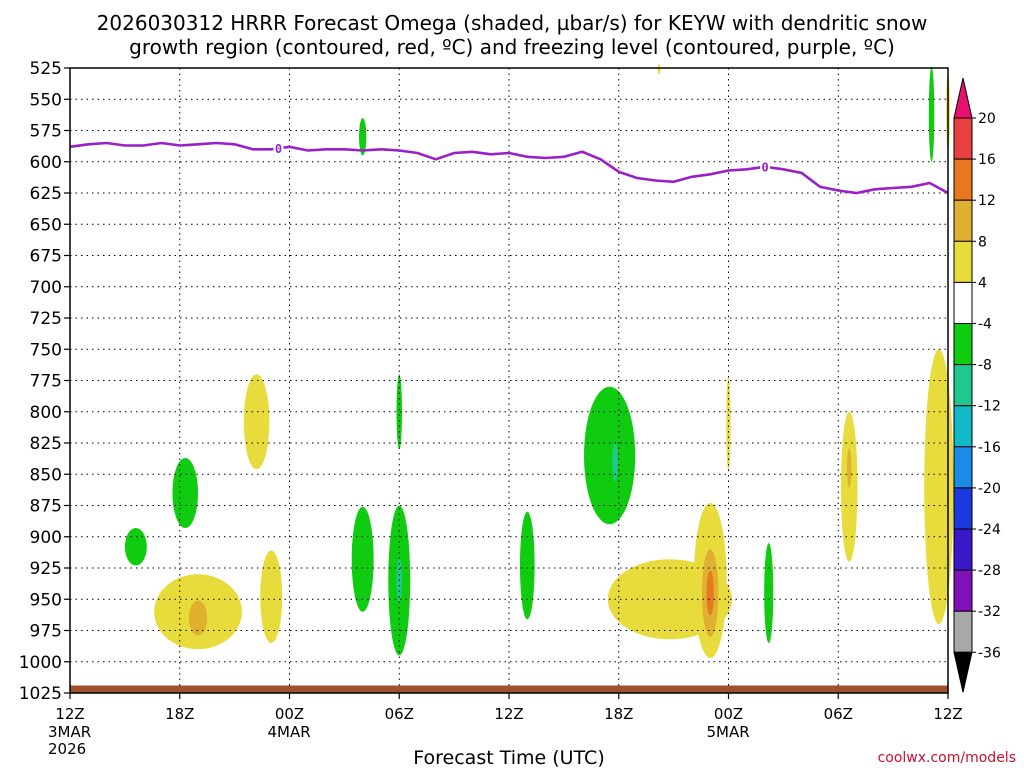 Image resolution: width=1024 pixels, height=768 pixels. Describe the element at coordinates (508, 714) in the screenshot. I see `x-tick-label-24: 12Z` at that location.